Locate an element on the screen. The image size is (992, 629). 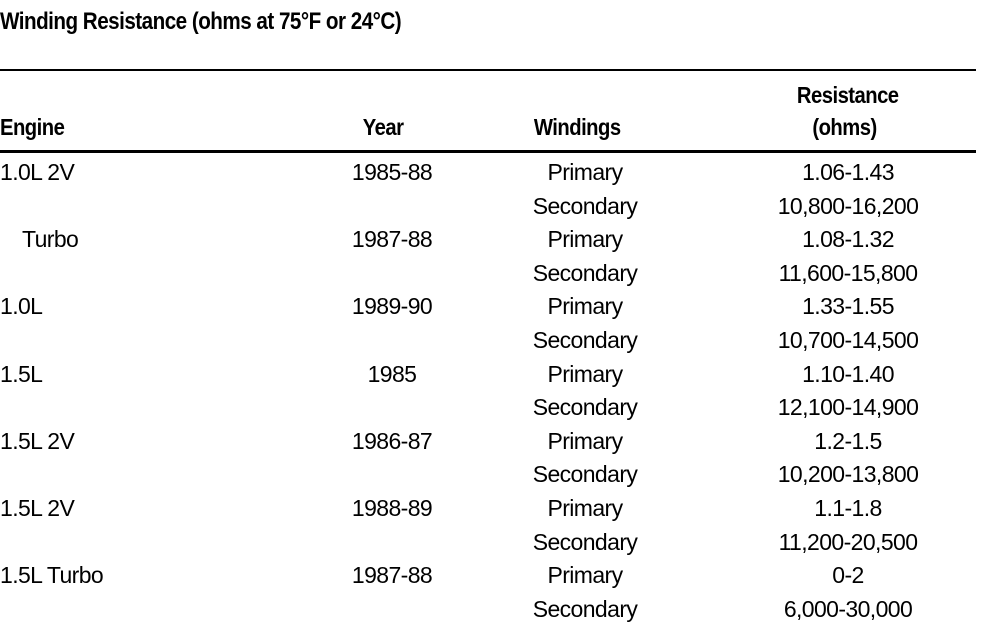
cell-resistance: 1.06-1.43 is located at coordinates (848, 172).